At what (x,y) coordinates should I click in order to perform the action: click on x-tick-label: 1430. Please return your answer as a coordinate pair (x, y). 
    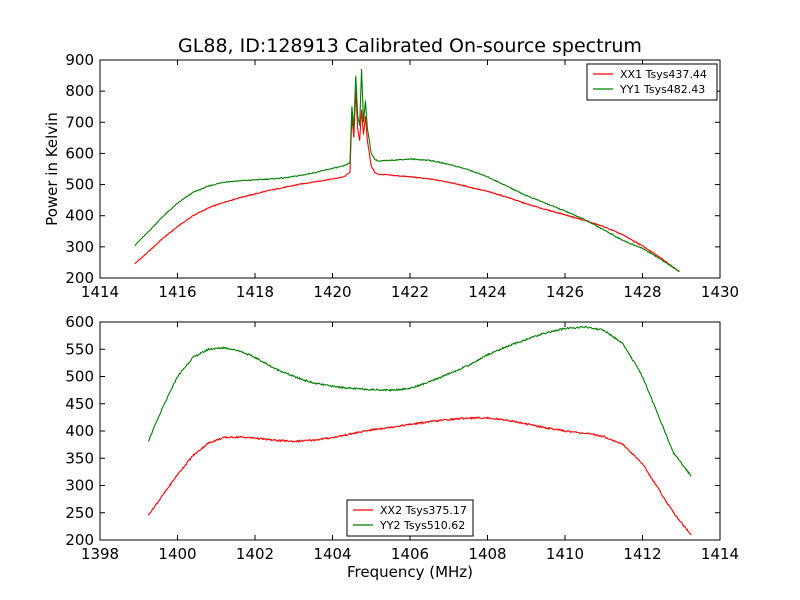
    Looking at the image, I should click on (720, 292).